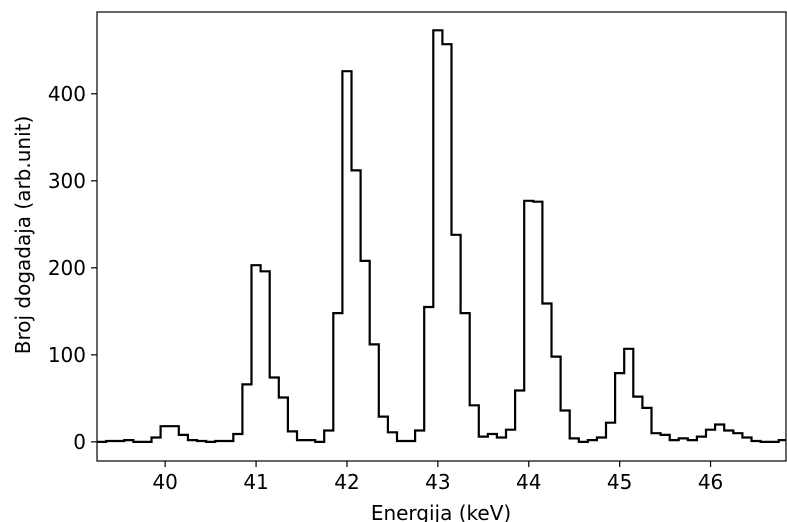 This screenshot has width=787, height=522. Describe the element at coordinates (437, 482) in the screenshot. I see `x-tick-label: 43` at that location.